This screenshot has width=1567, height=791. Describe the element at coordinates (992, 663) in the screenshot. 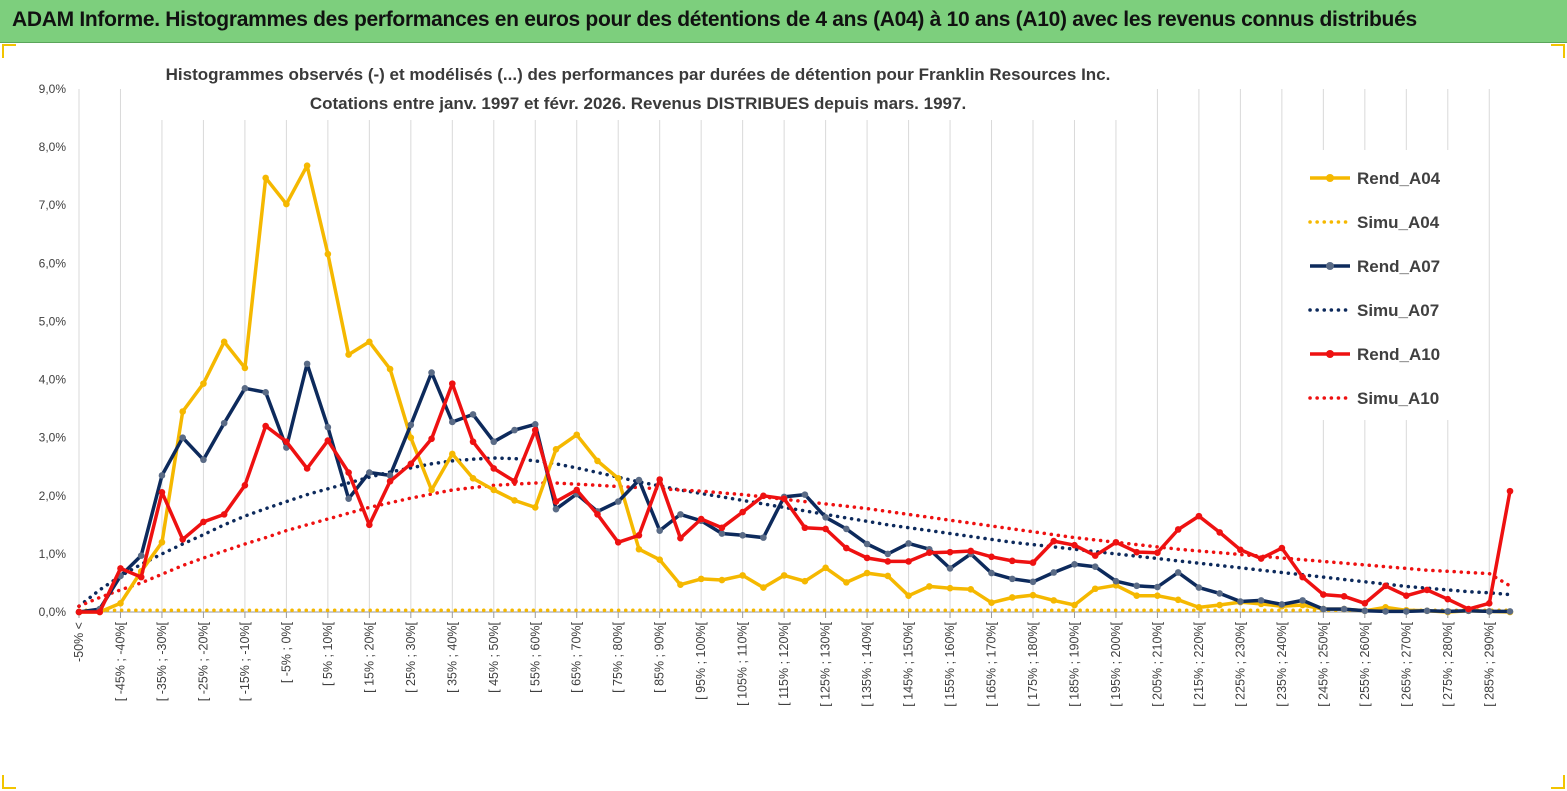

I see `x-tick-label: [ 165% ; 170%[` at that location.